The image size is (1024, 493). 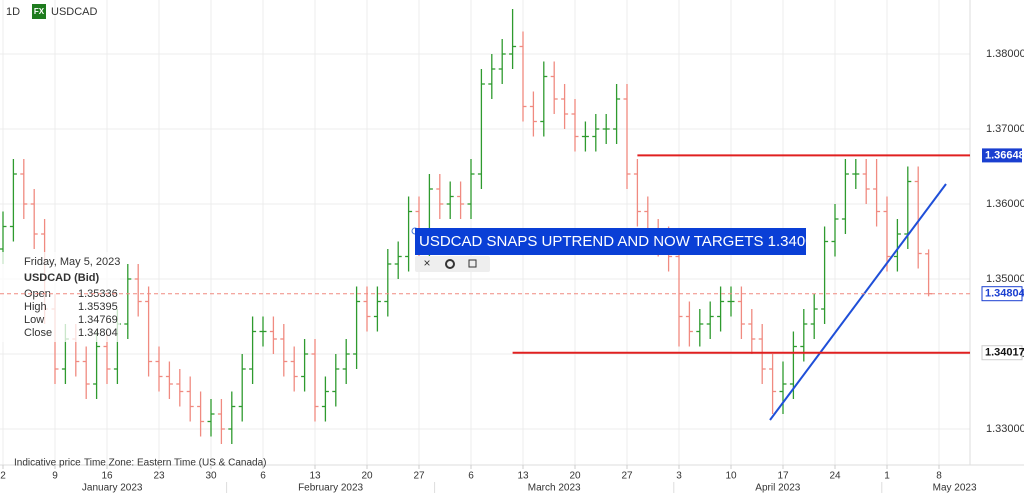 I want to click on badge-bg, so click(x=39, y=11).